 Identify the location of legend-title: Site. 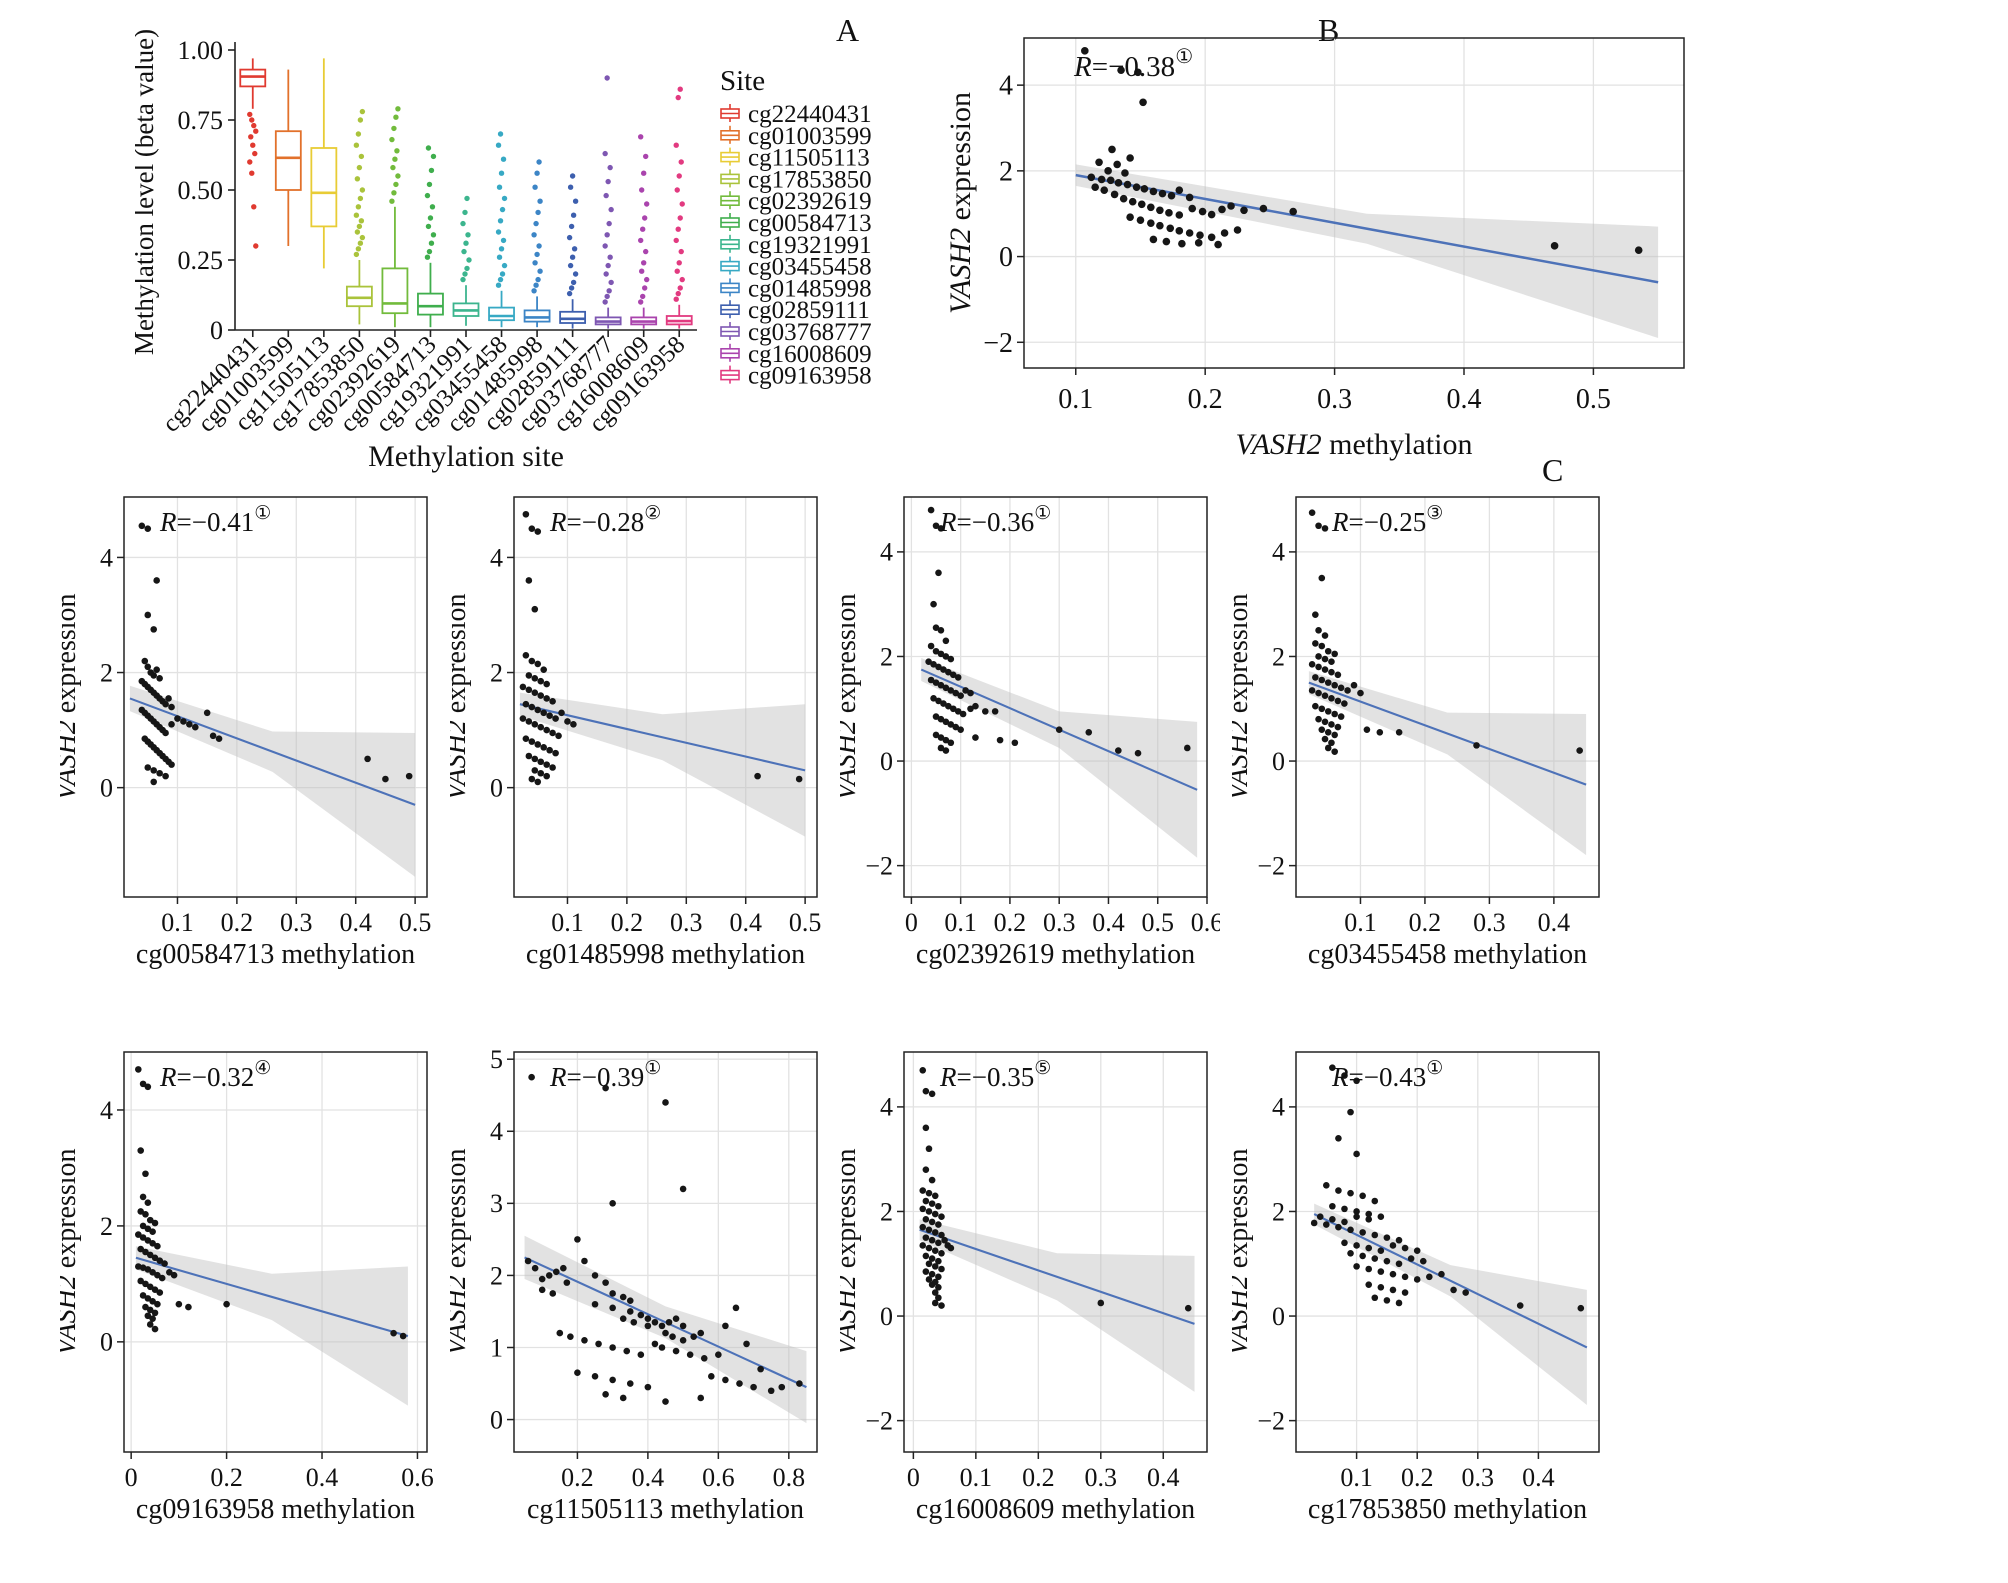
(742, 81).